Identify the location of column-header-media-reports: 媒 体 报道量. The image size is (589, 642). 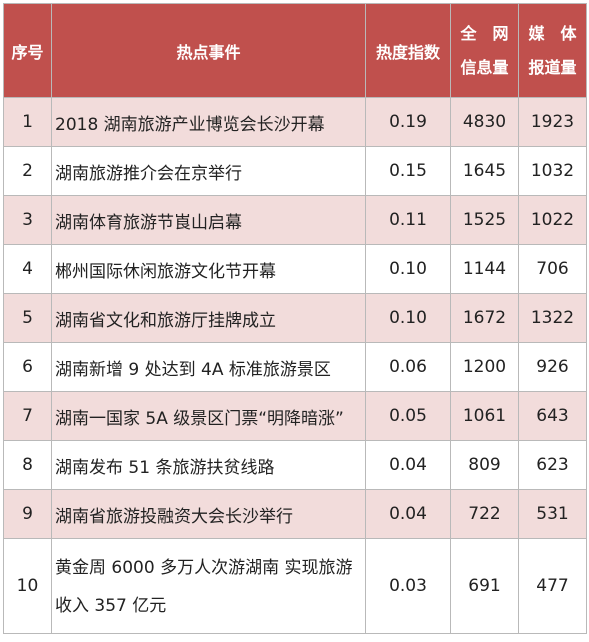
(552, 50).